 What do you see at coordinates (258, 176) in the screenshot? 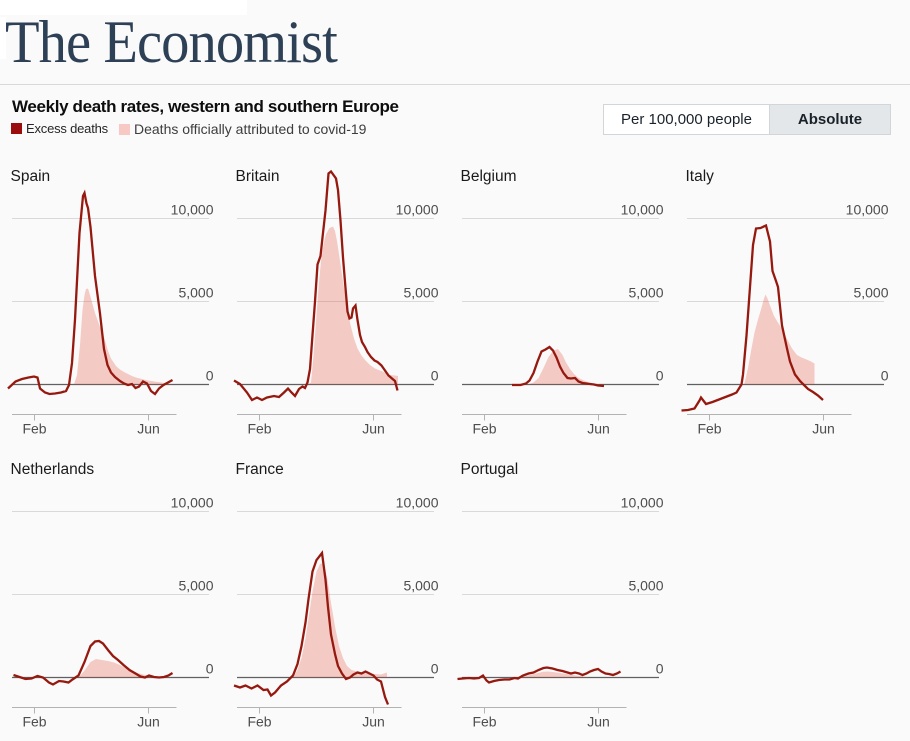
I see `svg-text: Britain` at bounding box center [258, 176].